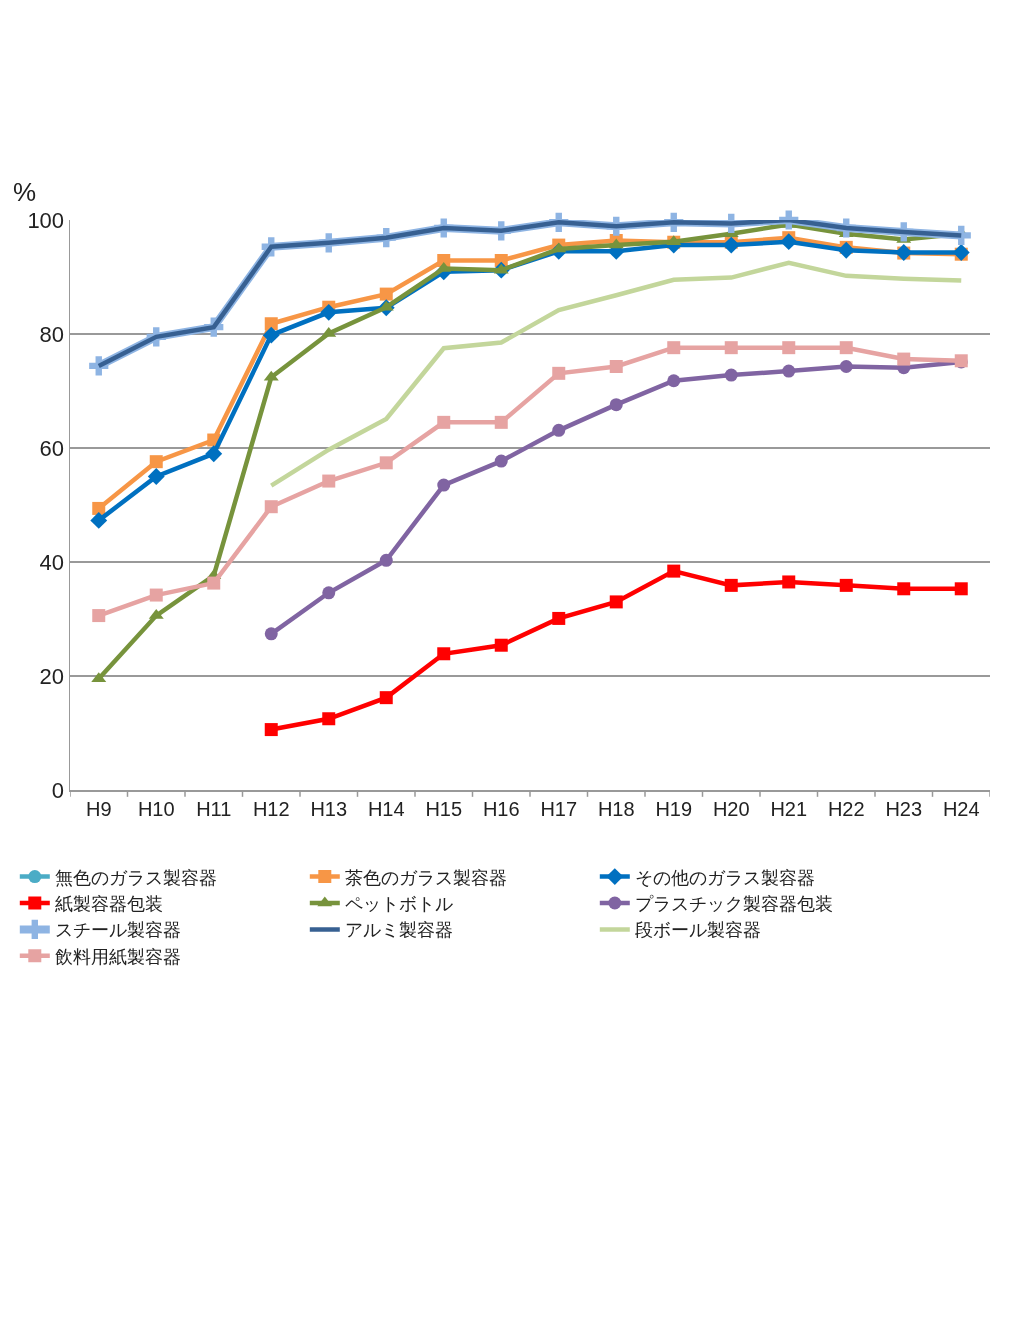  Describe the element at coordinates (156, 808) in the screenshot. I see `x-tick-label: H10` at that location.